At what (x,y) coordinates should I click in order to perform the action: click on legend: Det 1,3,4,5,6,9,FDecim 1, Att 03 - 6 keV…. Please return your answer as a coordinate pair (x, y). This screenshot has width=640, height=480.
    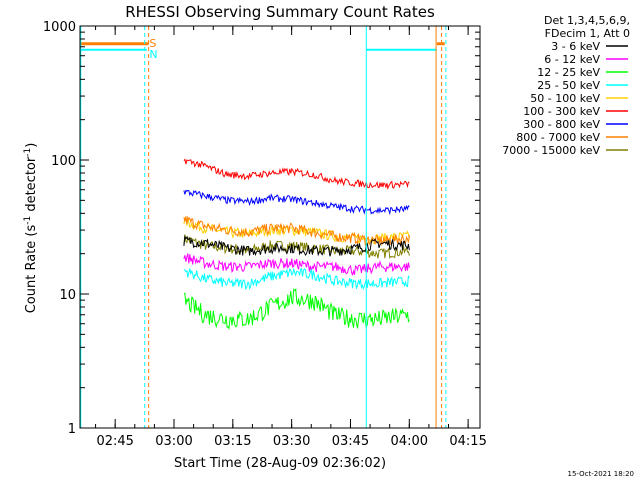
    Looking at the image, I should click on (566, 85).